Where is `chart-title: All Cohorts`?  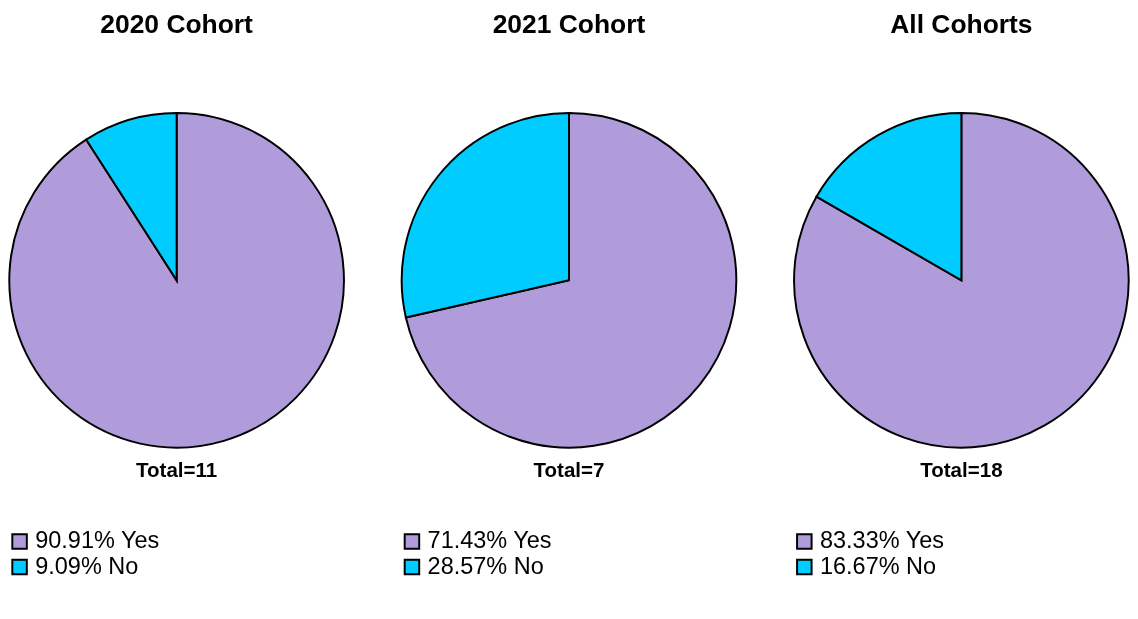
chart-title: All Cohorts is located at coordinates (961, 23).